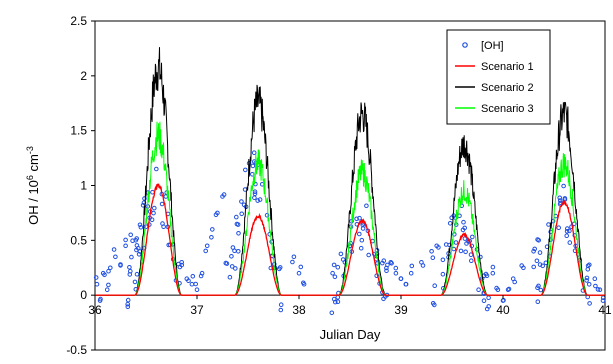  Describe the element at coordinates (465, 45) in the screenshot. I see `legend-marker-obs` at that location.